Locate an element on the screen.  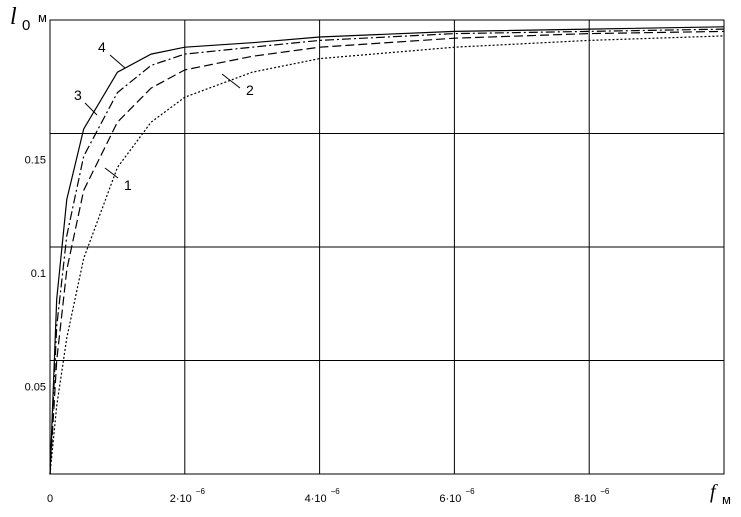
x-tick-label: 8·10 is located at coordinates (585, 499).